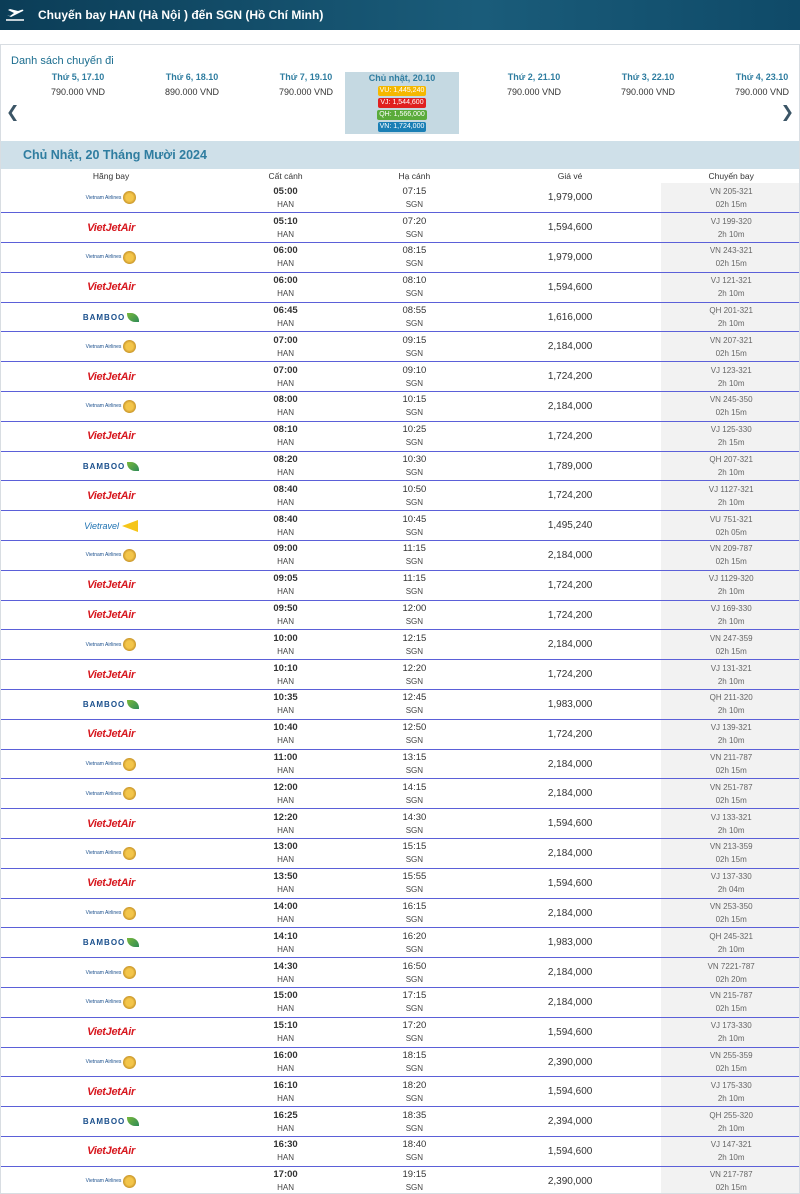  What do you see at coordinates (13, 112) in the screenshot?
I see `chevron-left-icon: ❮` at bounding box center [13, 112].